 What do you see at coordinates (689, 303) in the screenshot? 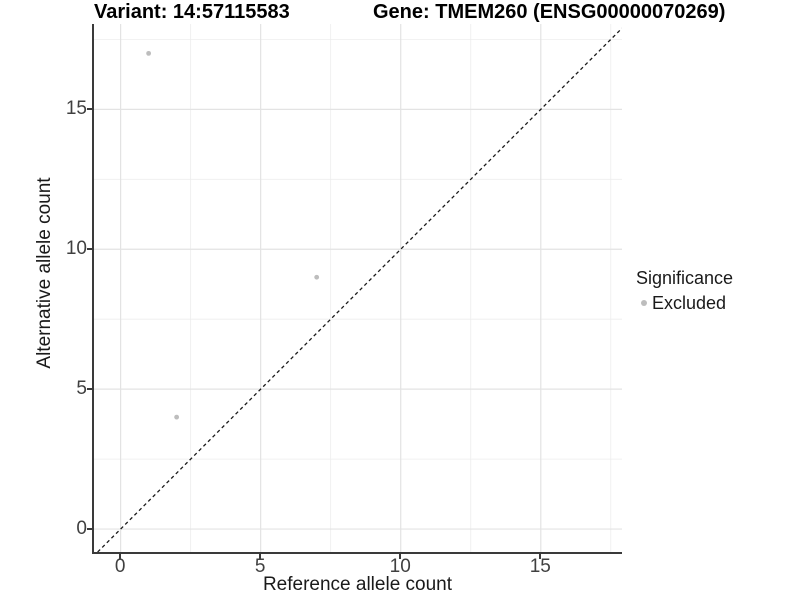
I see `legend-item-label: Excluded` at bounding box center [689, 303].